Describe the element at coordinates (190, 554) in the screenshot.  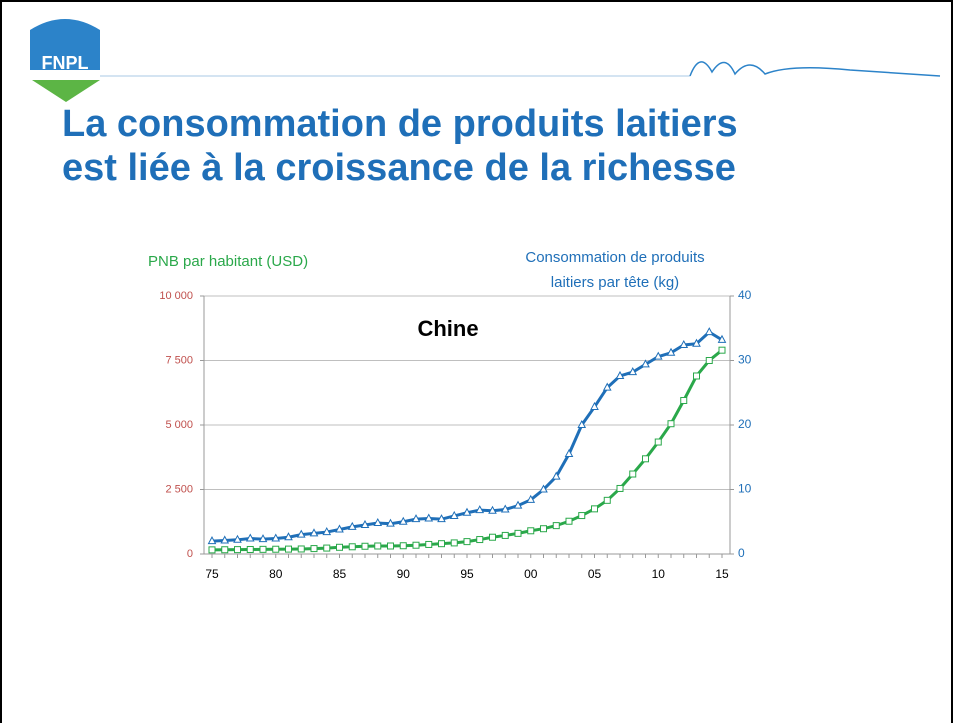
I see `y-tick-label: 0` at that location.